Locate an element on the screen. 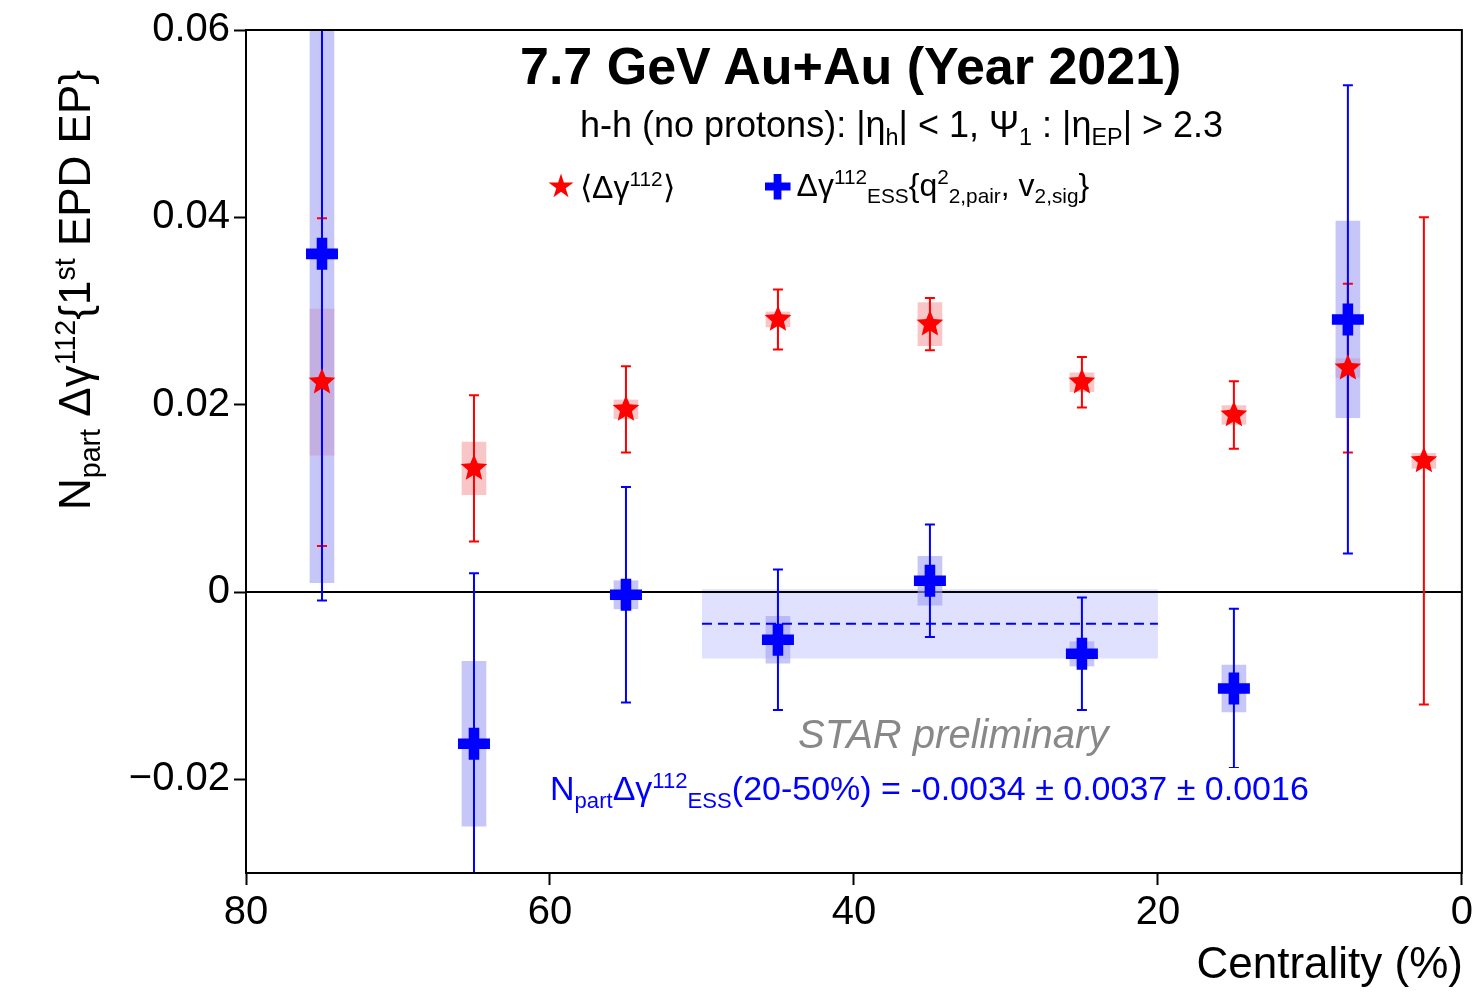  x-tick-label: 20 is located at coordinates (1158, 910).